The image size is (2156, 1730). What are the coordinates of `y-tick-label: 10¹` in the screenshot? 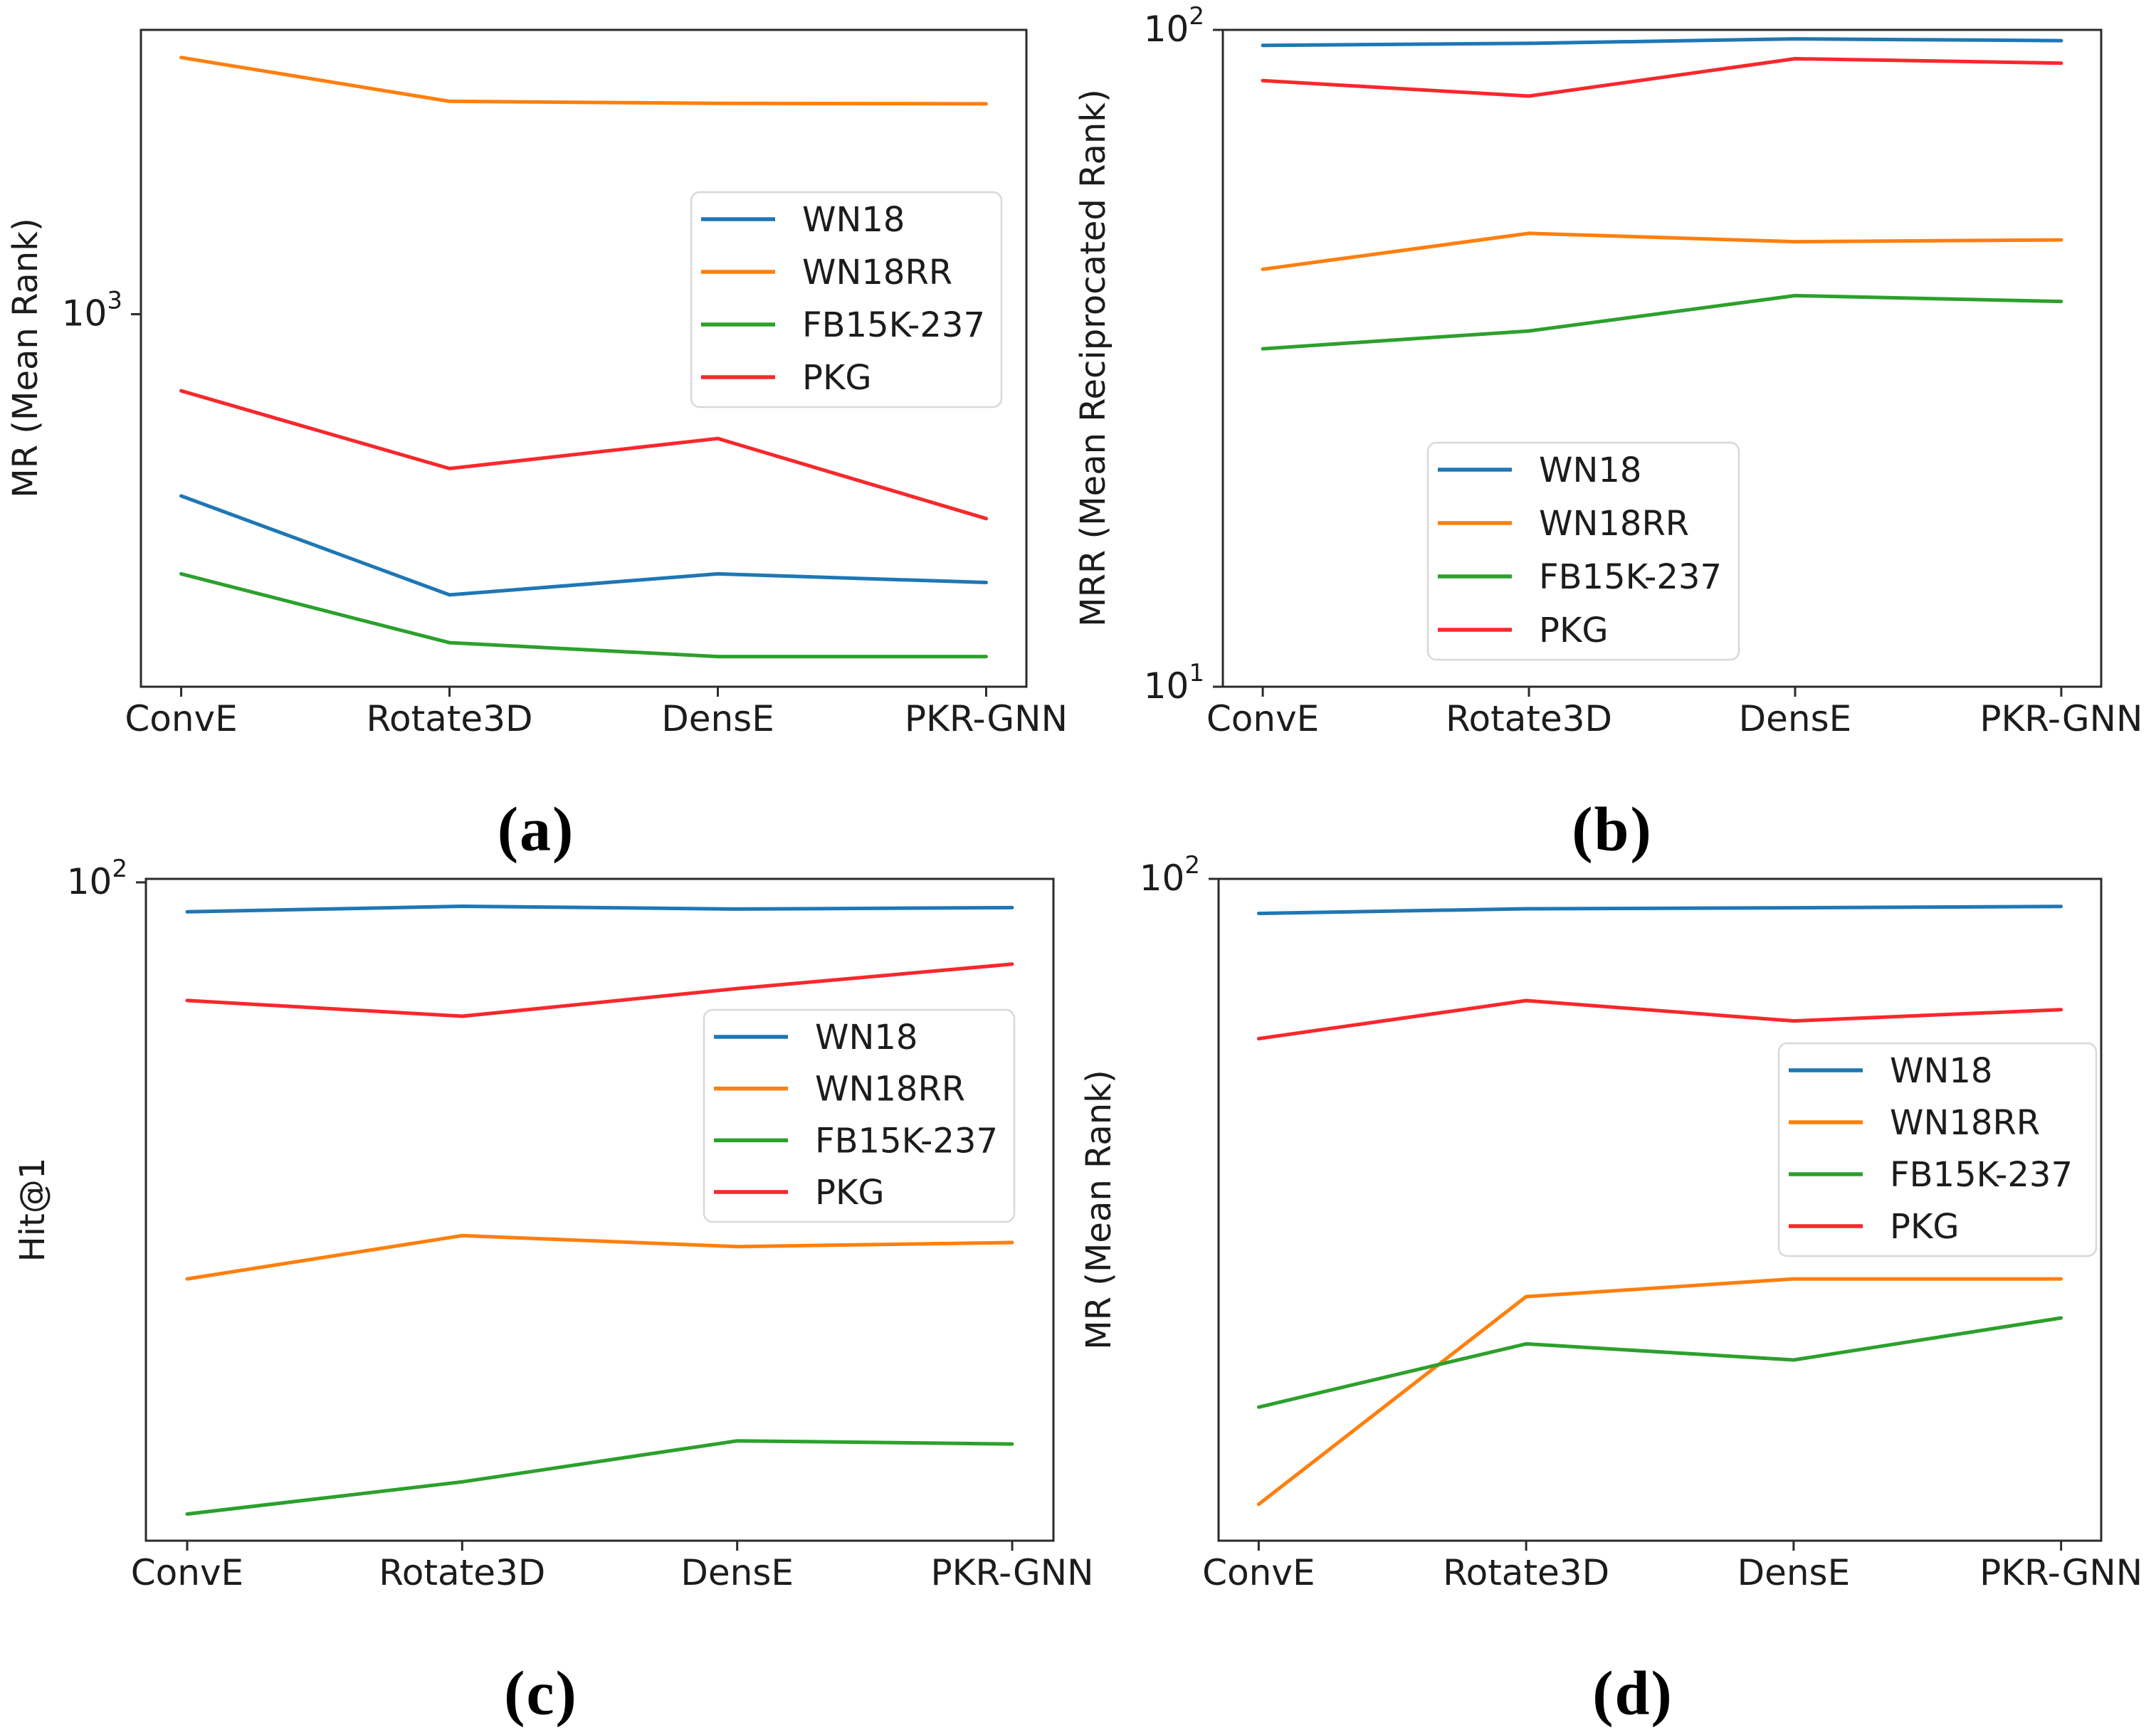 It's located at (1174, 683).